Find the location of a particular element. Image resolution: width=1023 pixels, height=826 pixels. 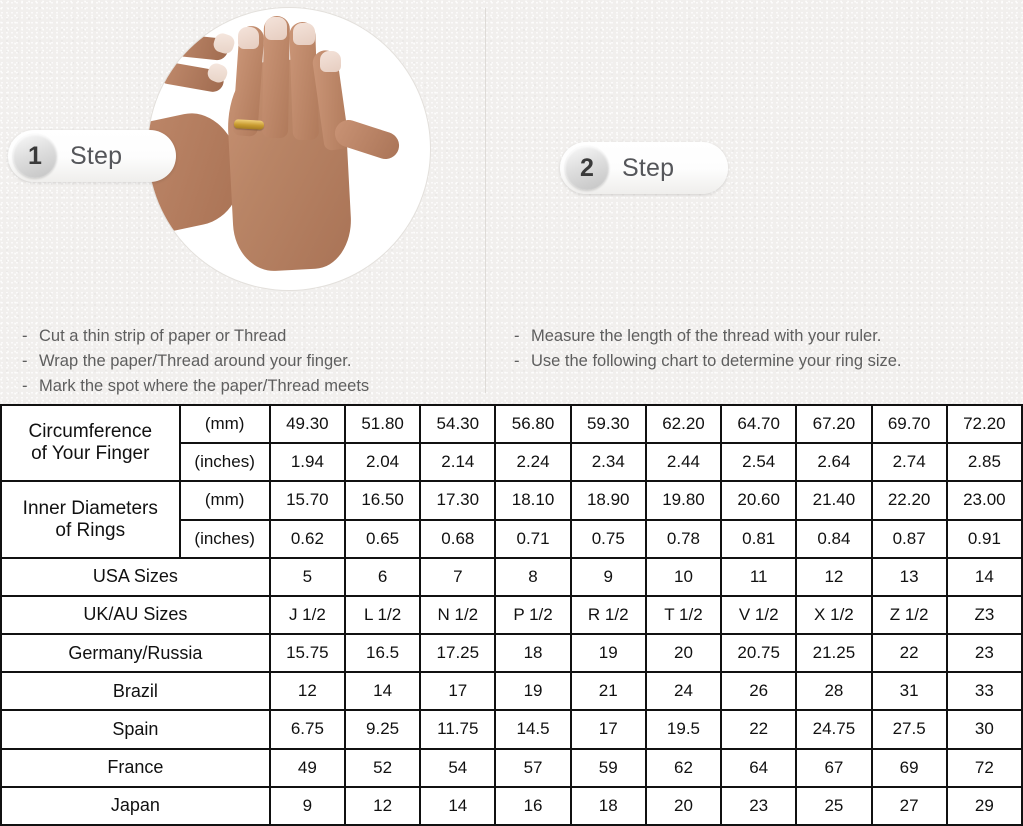

cell: 67.20 is located at coordinates (834, 424).